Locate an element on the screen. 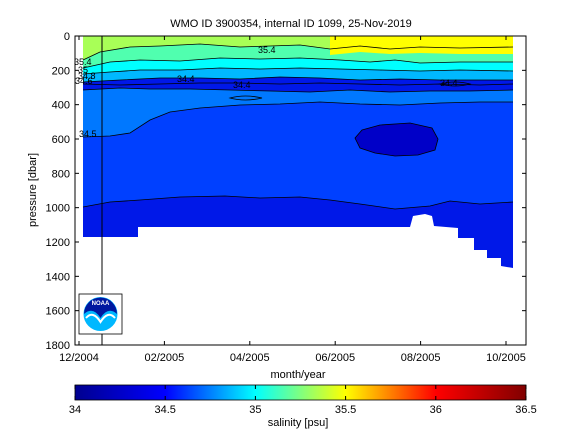 The width and height of the screenshot is (576, 432). x-tick-label: 06/2005 is located at coordinates (335, 358).